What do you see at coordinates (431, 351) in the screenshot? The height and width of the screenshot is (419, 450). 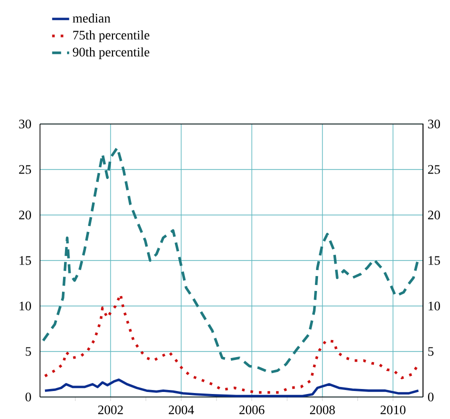 I see `y2-tick-label: 5` at bounding box center [431, 351].